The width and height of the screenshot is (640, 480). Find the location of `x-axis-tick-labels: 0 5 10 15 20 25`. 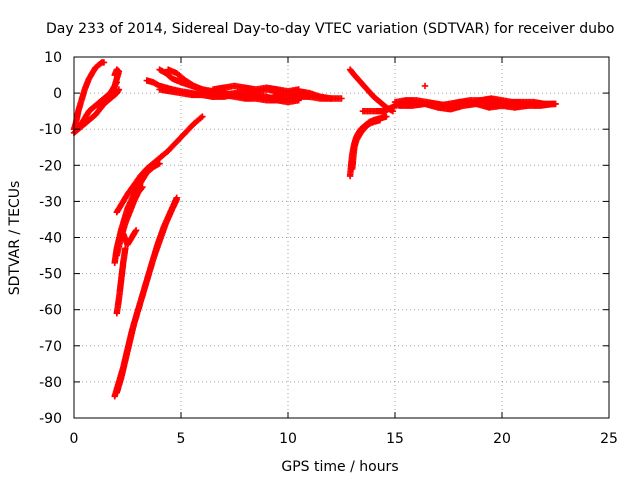

x-axis-tick-labels: 0 5 10 15 20 25 is located at coordinates (344, 439).